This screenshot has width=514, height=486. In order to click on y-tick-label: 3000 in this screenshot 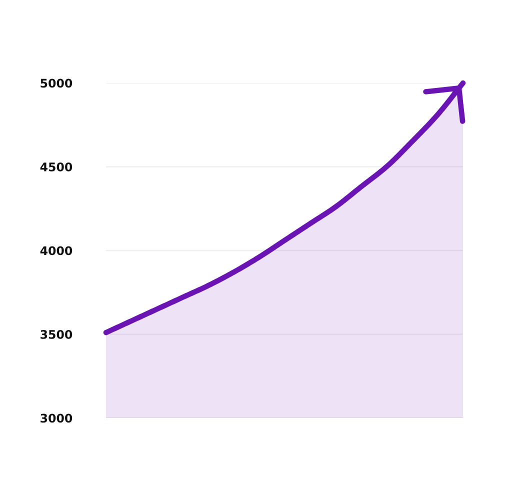, I will do `click(56, 418)`.